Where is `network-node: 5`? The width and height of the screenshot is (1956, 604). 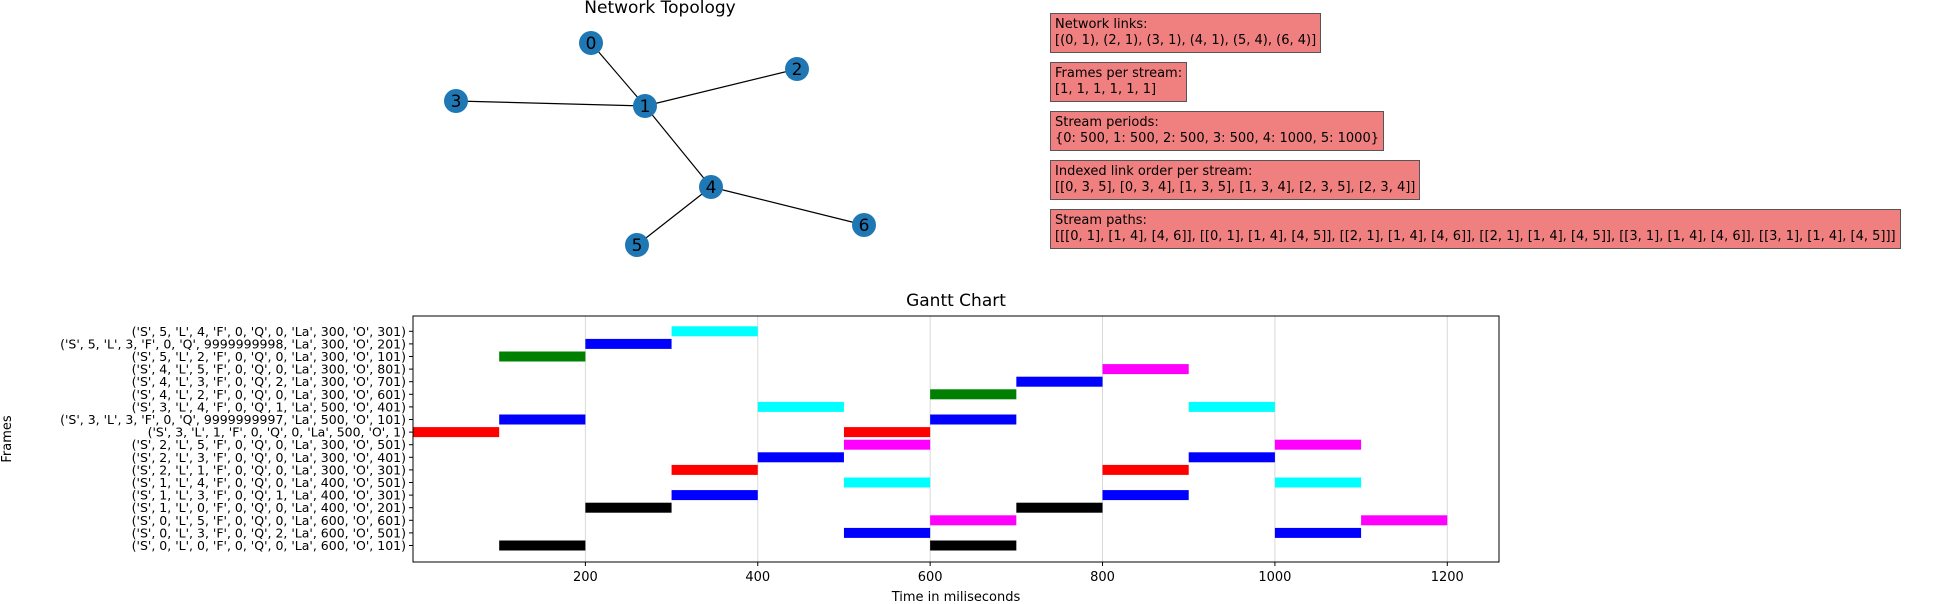 network-node: 5 is located at coordinates (637, 245).